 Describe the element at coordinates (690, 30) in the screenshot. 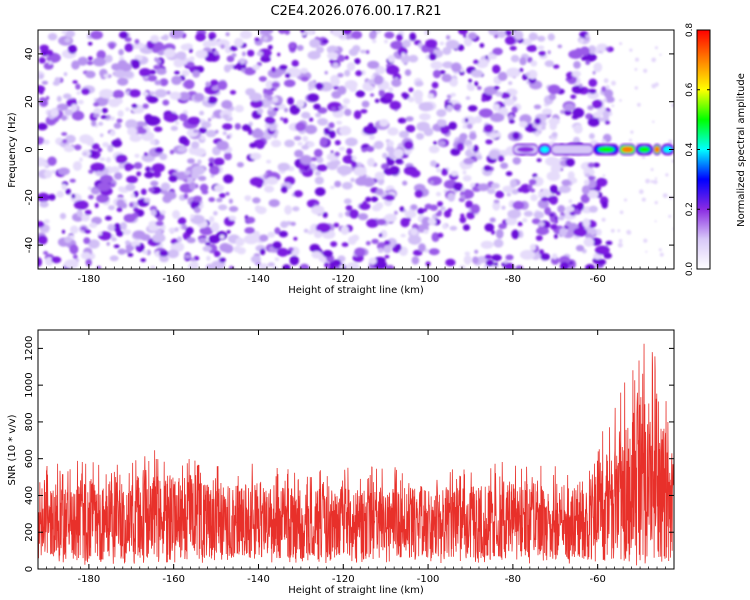

I see `colorbar-tick-label: 0.8` at that location.